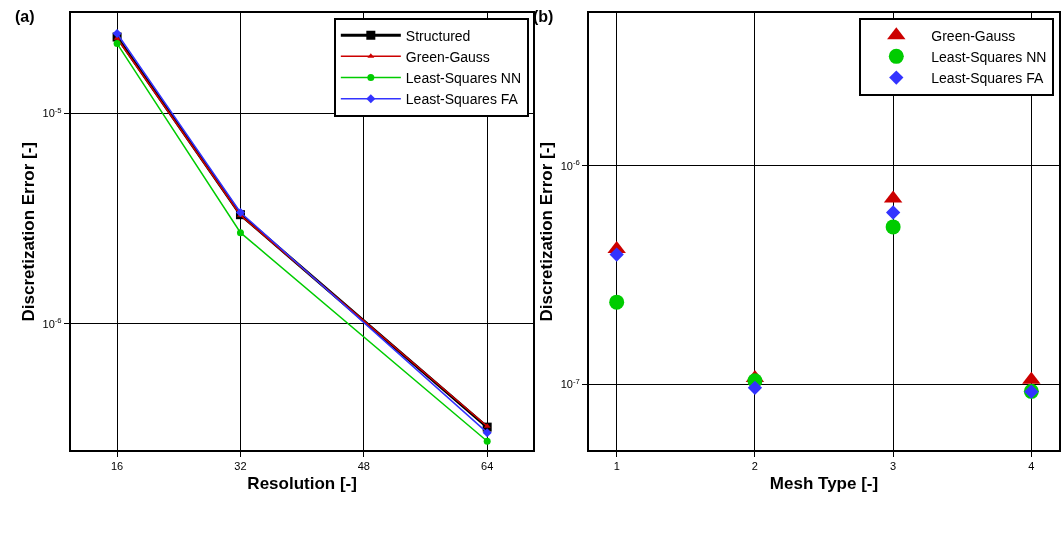 The image size is (1063, 546). What do you see at coordinates (754, 466) in the screenshot?
I see `x-tick-label: 2` at bounding box center [754, 466].